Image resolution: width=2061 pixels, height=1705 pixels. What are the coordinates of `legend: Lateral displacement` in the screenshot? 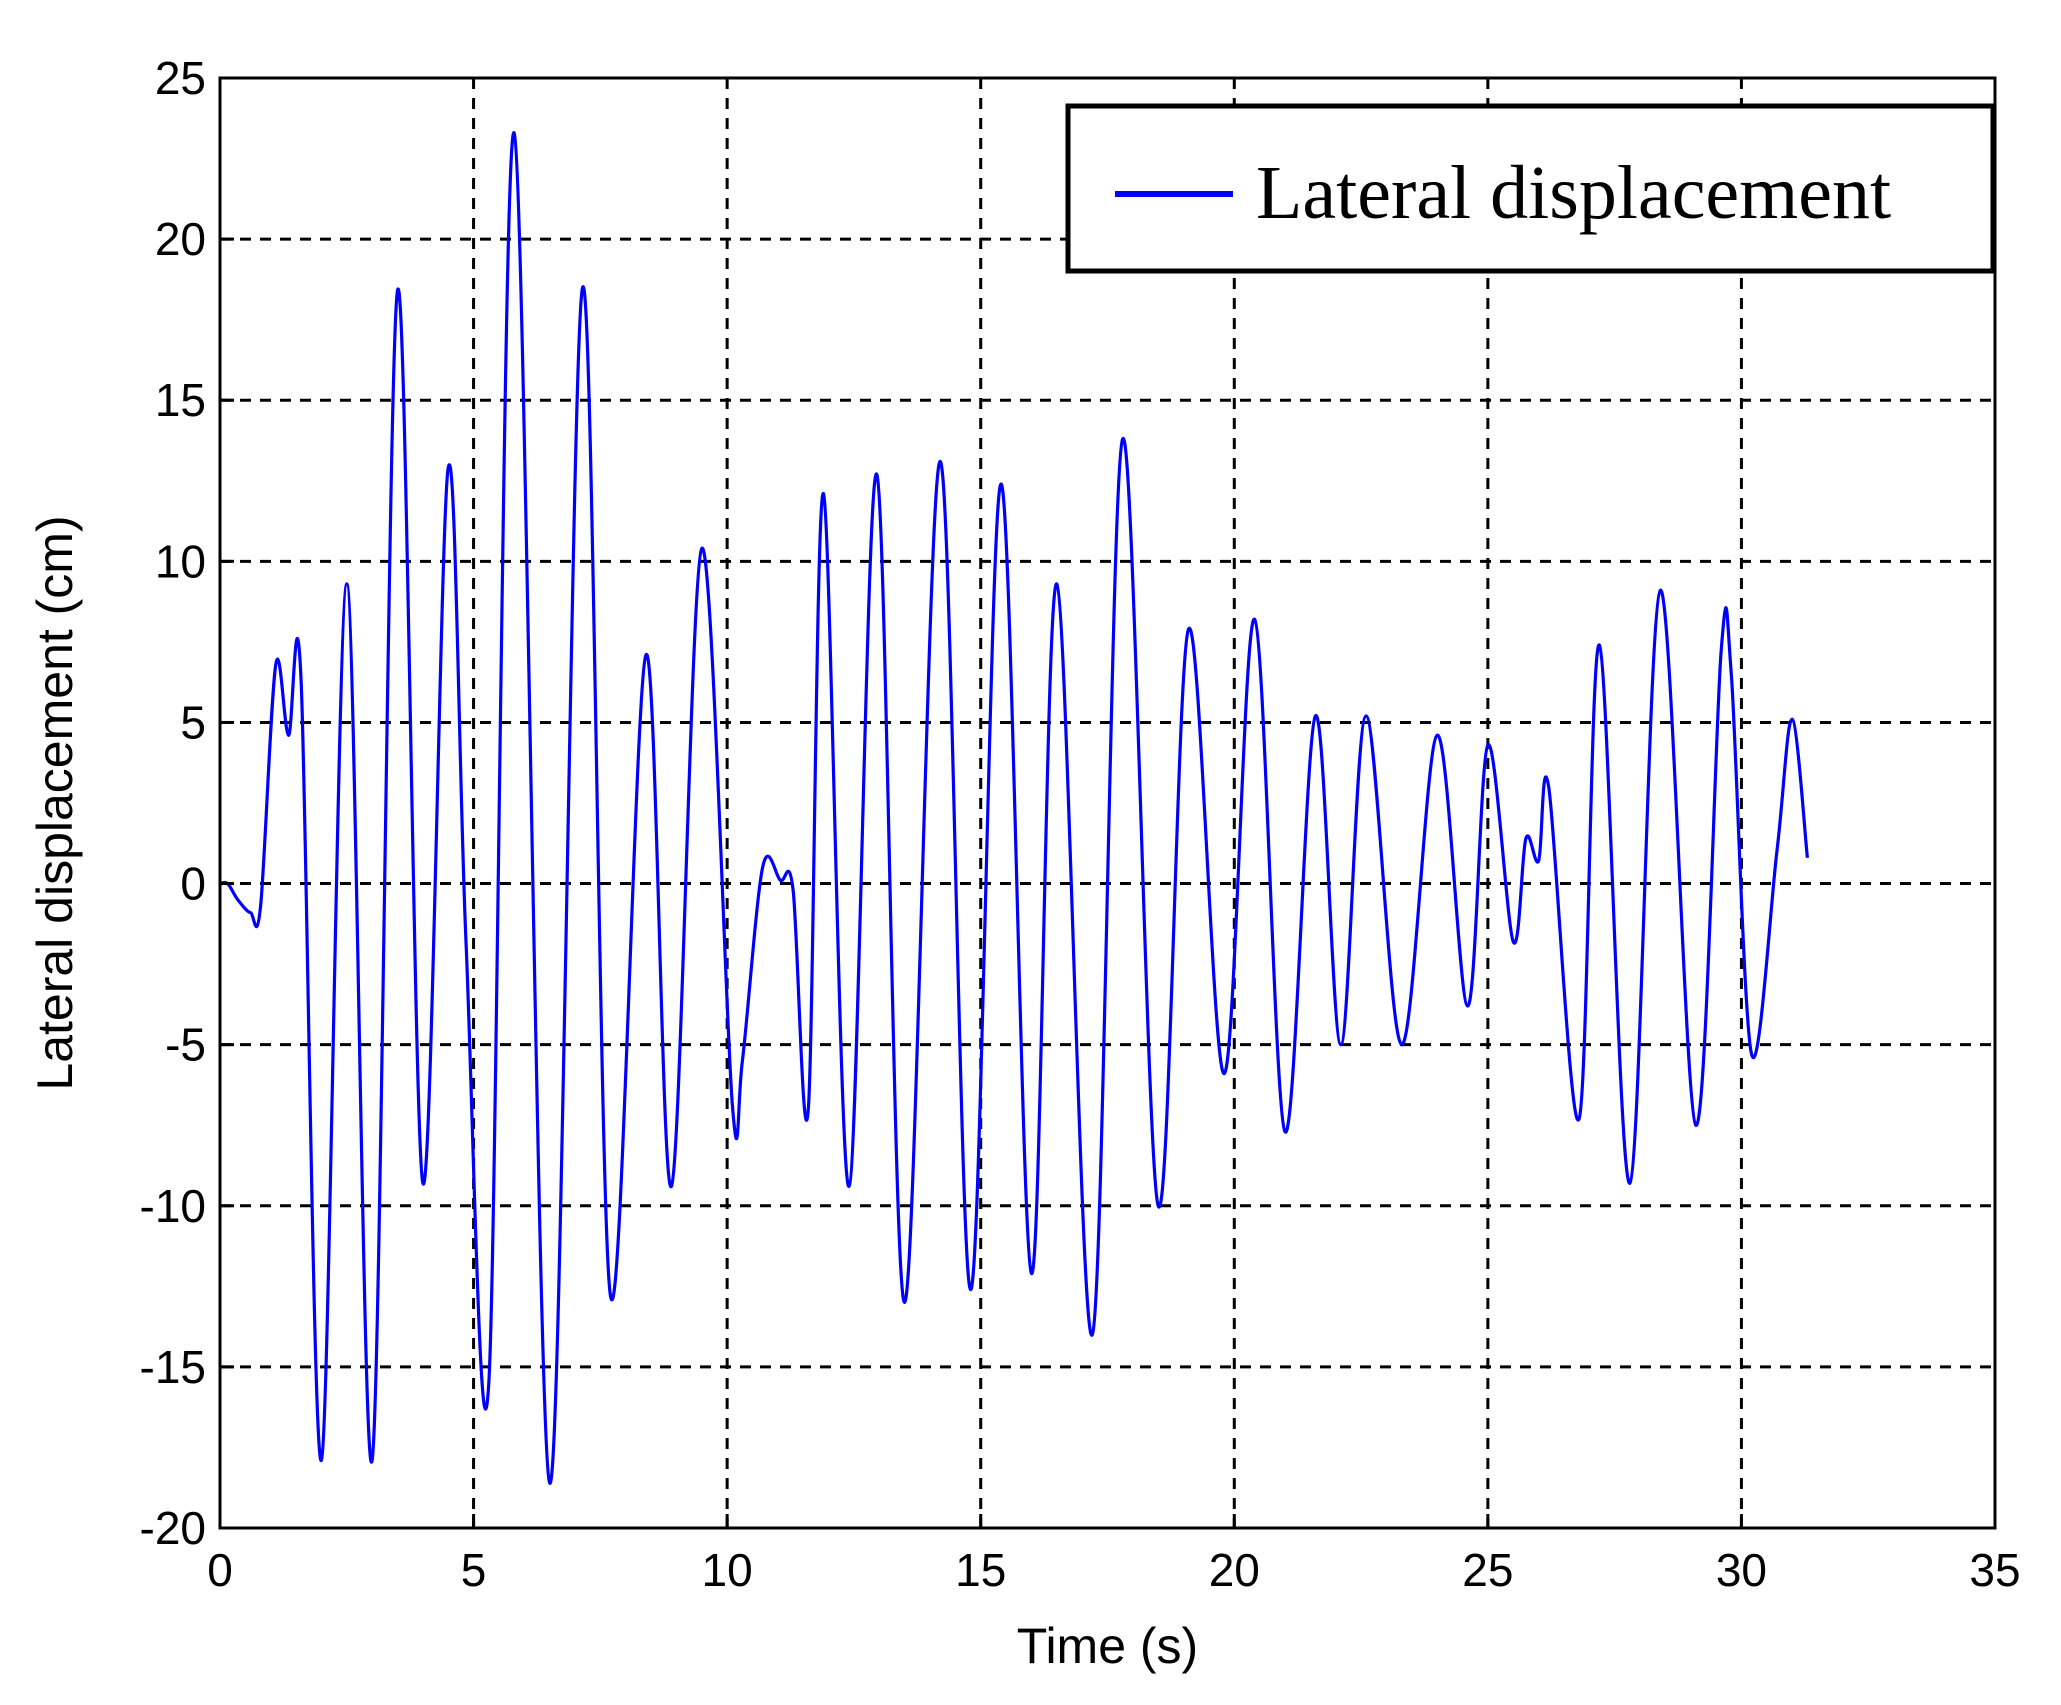 It's located at (1530, 188).